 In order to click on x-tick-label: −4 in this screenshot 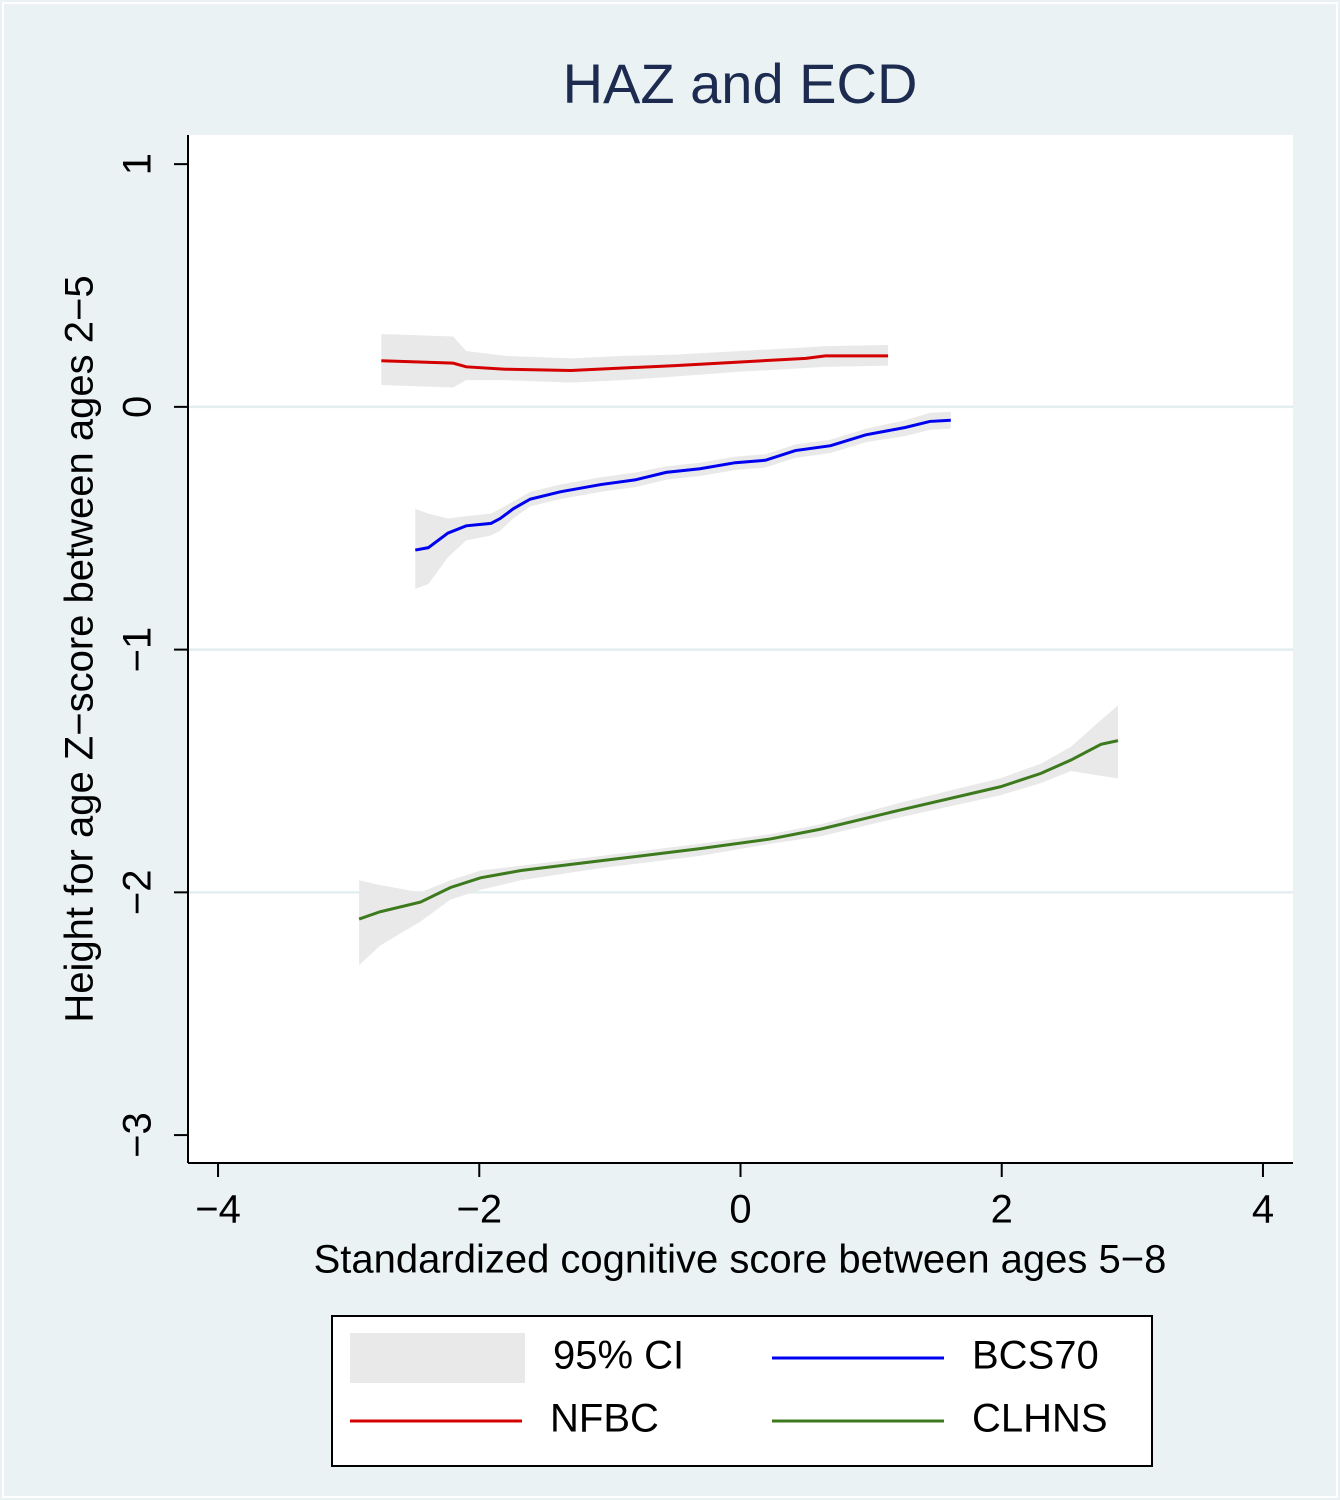, I will do `click(218, 1210)`.